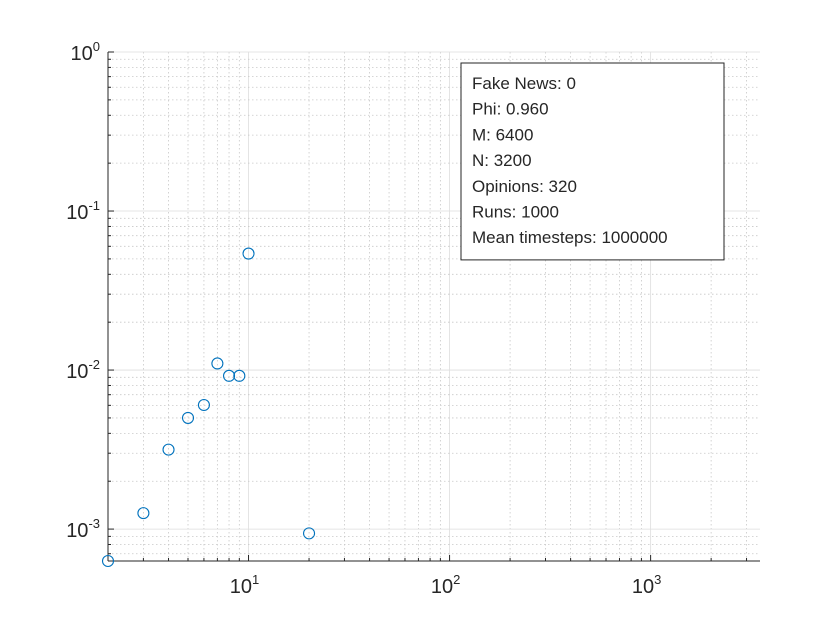 This screenshot has width=840, height=635. I want to click on data-points, so click(208, 407).